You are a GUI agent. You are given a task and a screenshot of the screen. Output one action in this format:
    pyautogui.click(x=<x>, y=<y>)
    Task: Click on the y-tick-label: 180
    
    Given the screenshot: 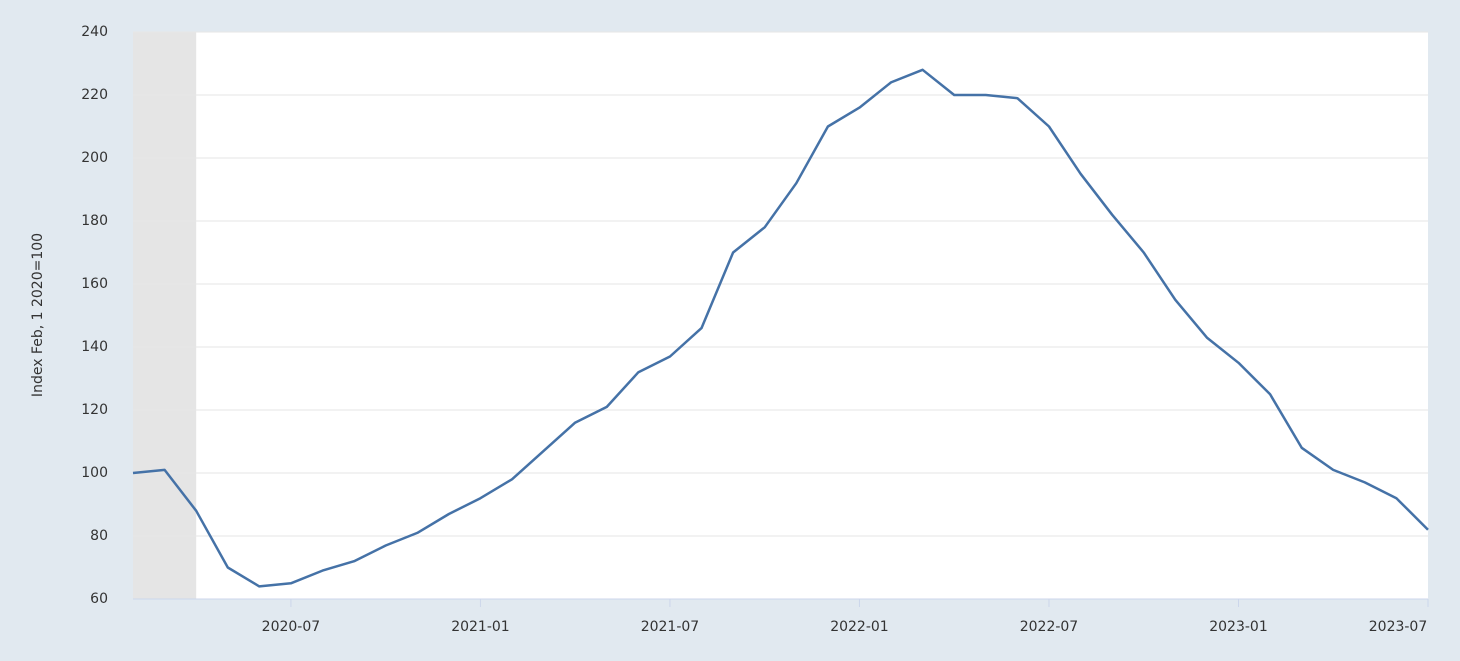 What is the action you would take?
    pyautogui.click(x=94, y=221)
    